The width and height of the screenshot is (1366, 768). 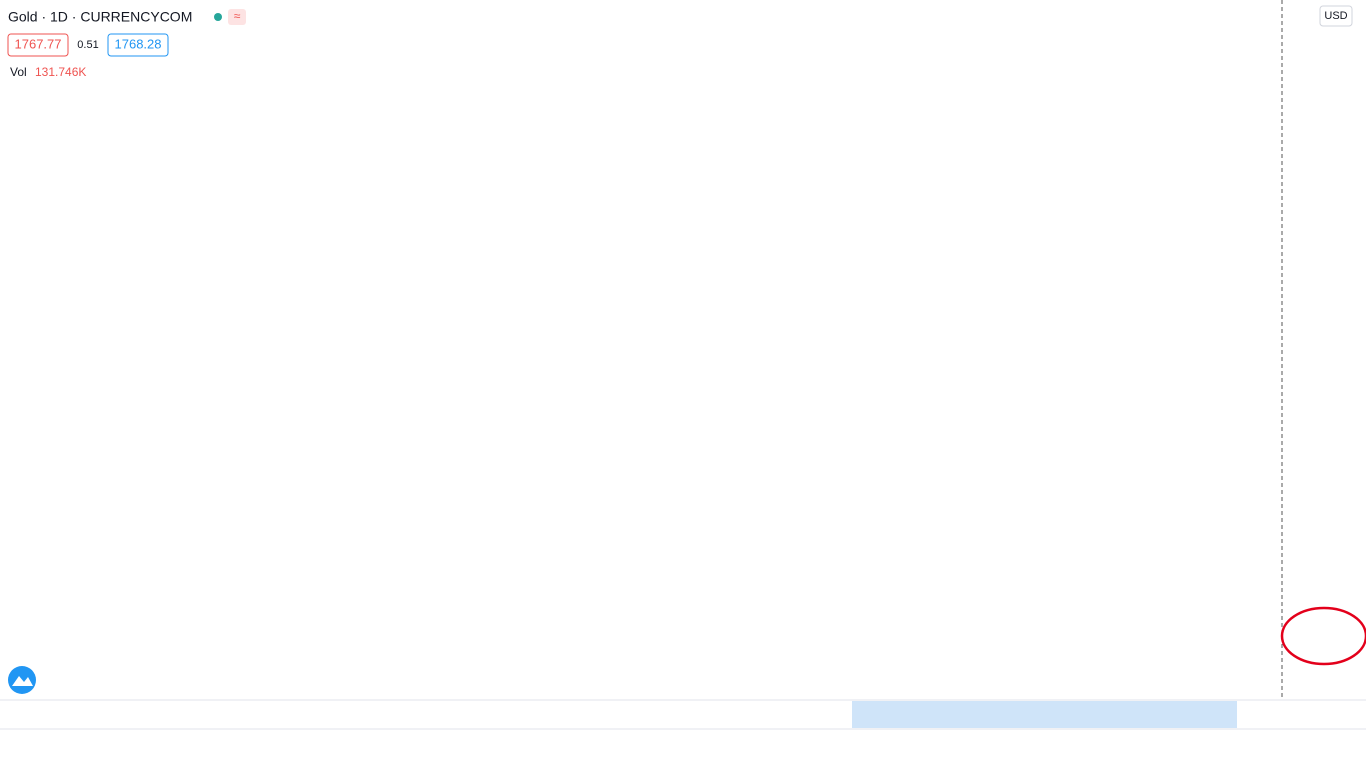 I want to click on status-icon-text: ≈, so click(x=237, y=16).